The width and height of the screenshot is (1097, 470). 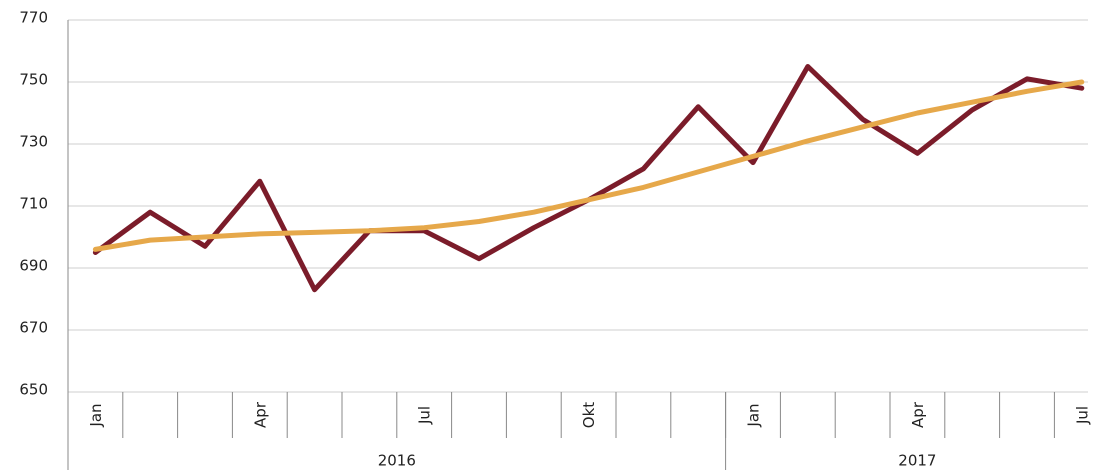 I want to click on x-group-label: 2016, so click(x=397, y=461).